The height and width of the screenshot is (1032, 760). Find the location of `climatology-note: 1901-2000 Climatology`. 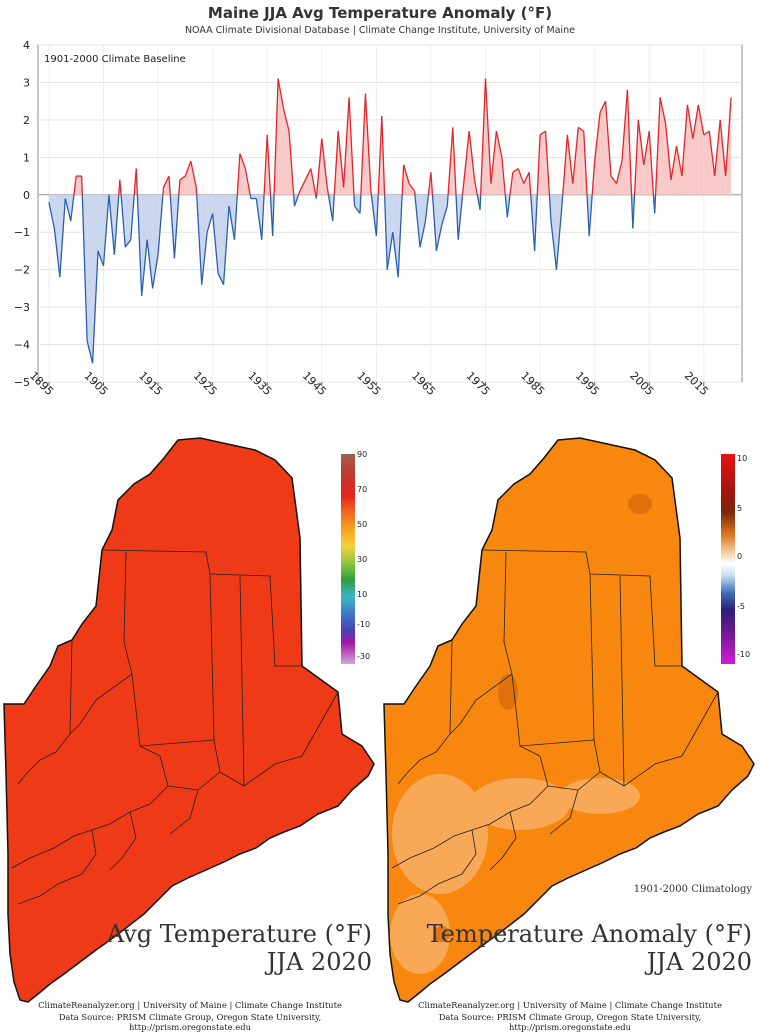

climatology-note: 1901-2000 Climatology is located at coordinates (693, 889).